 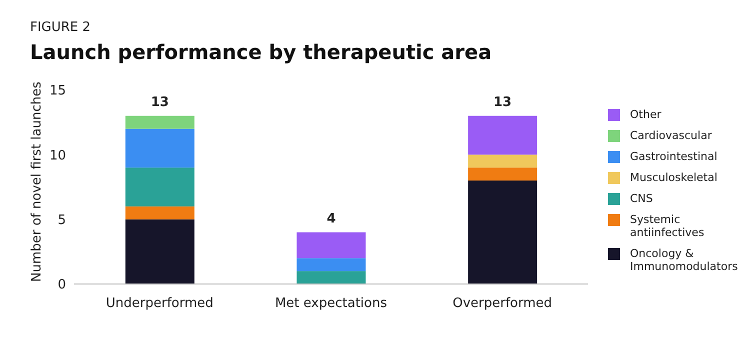 What do you see at coordinates (502, 304) in the screenshot?
I see `x-tick-label: Overperformed` at bounding box center [502, 304].